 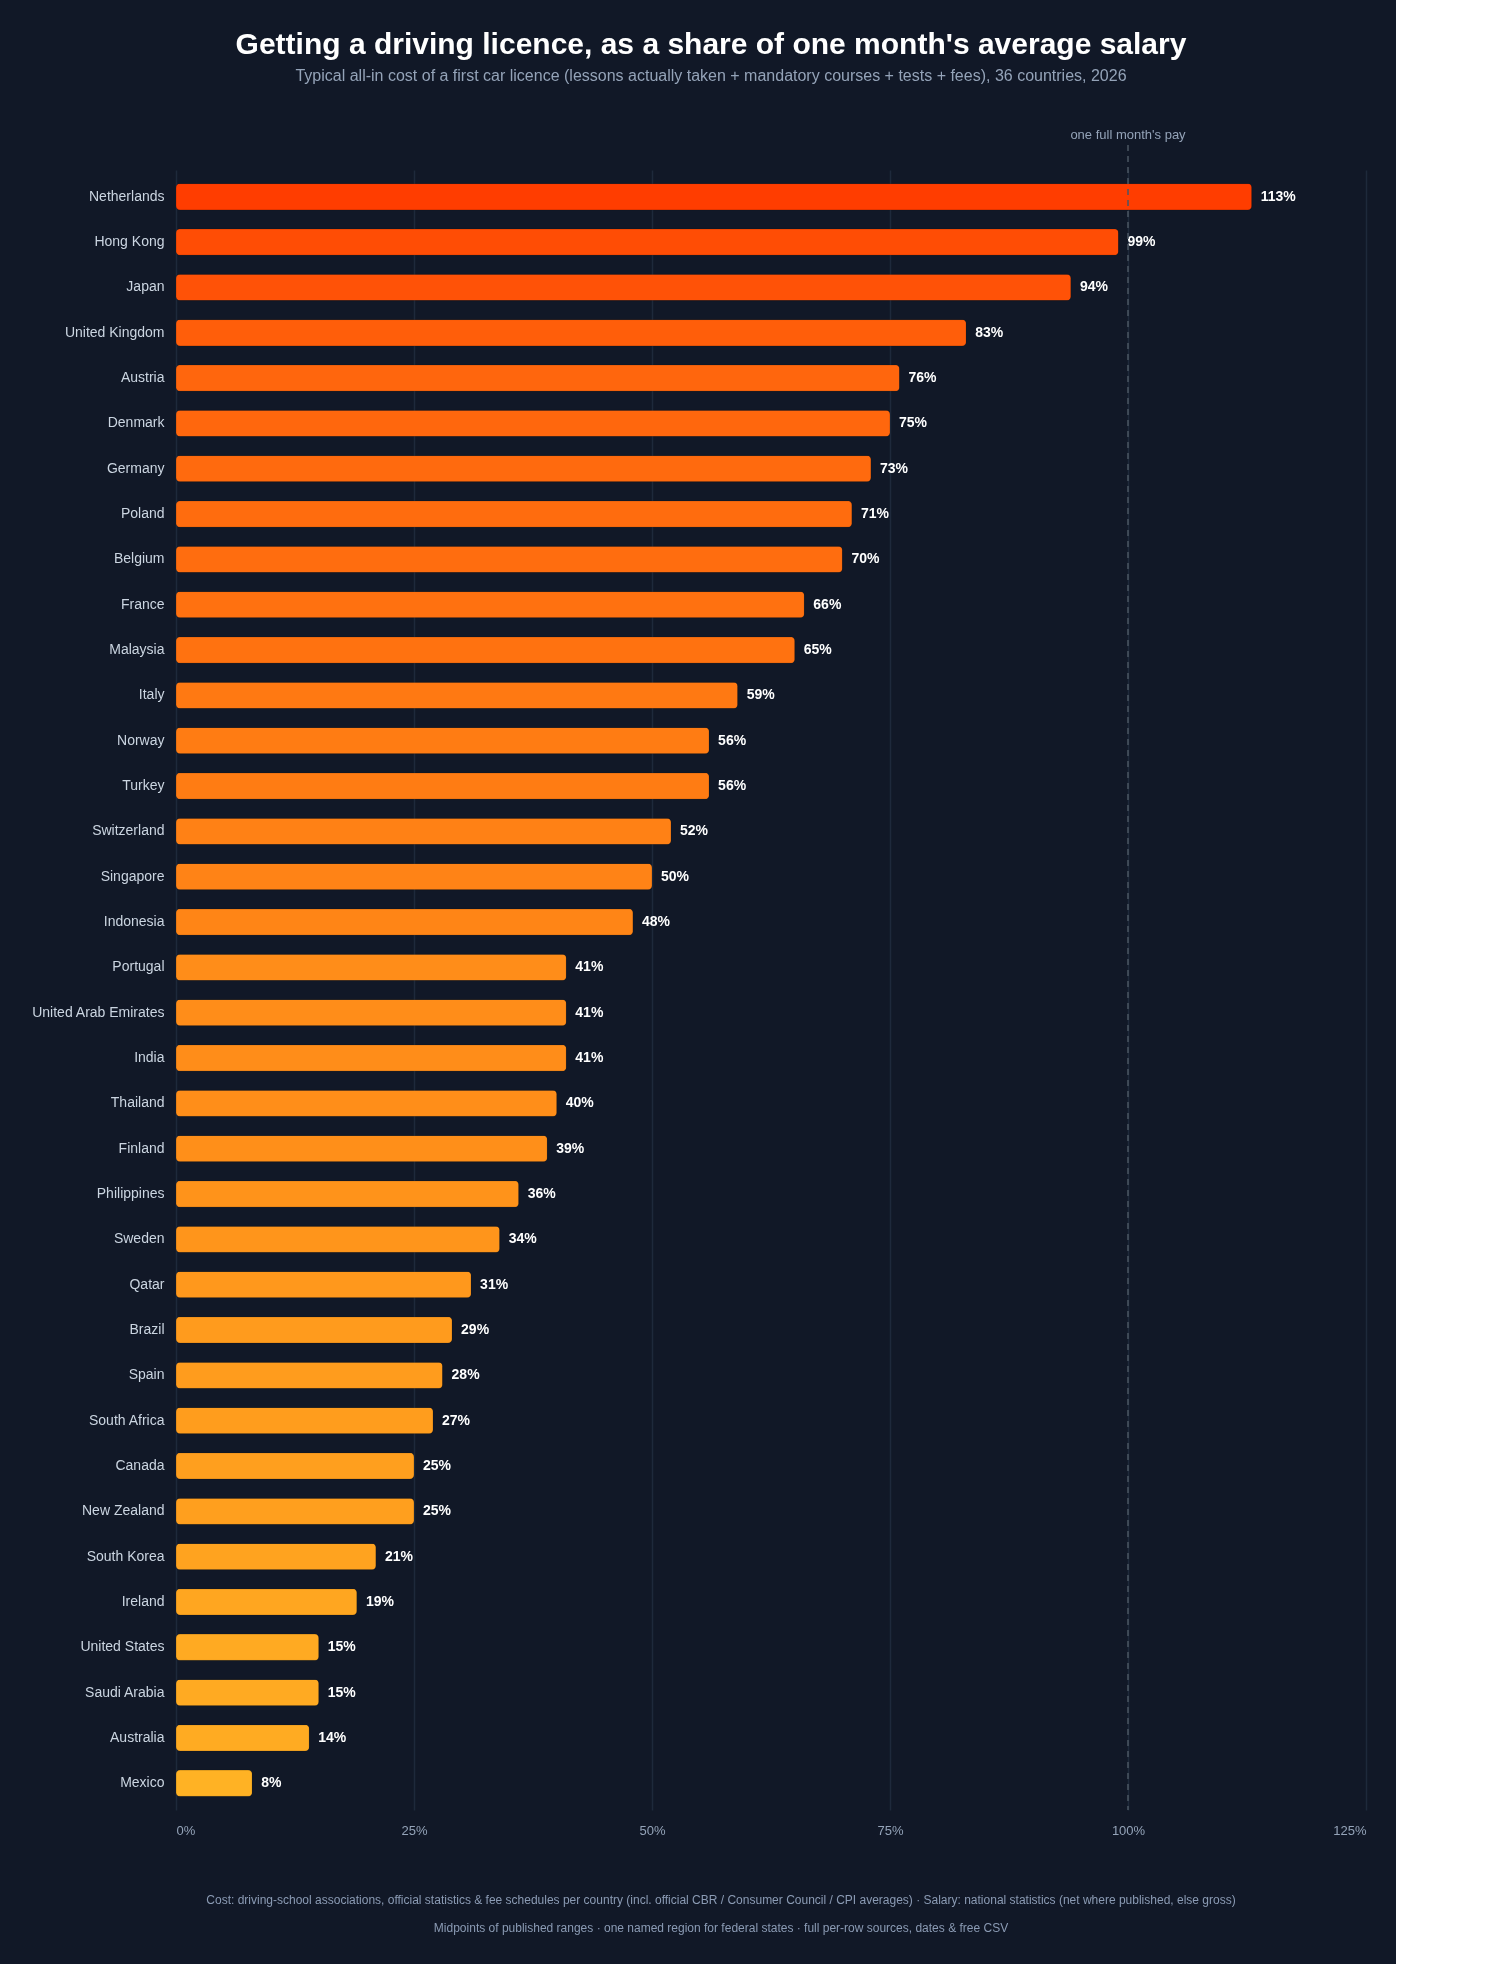 I want to click on ref-line-label: one full month's pay, so click(x=1128, y=134).